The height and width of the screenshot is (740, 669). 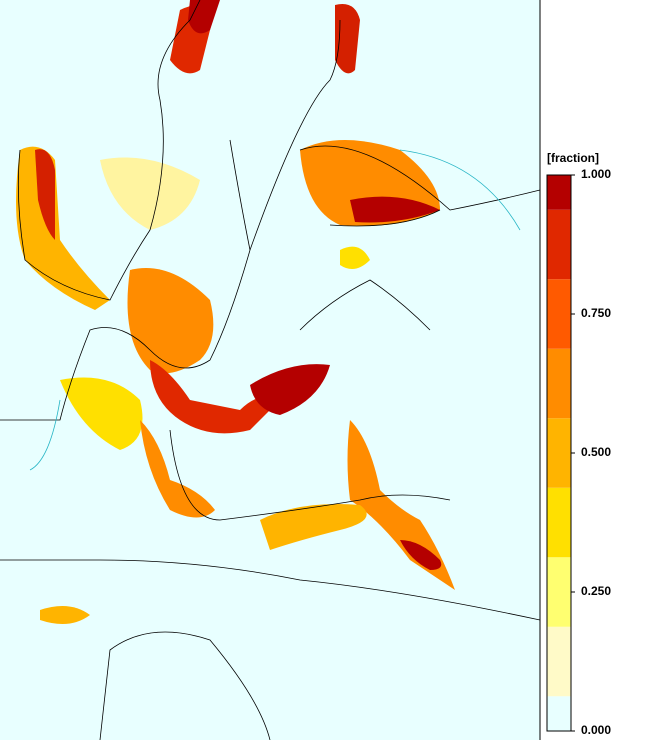 I want to click on colorbar-tick-label: 0.750, so click(x=596, y=313).